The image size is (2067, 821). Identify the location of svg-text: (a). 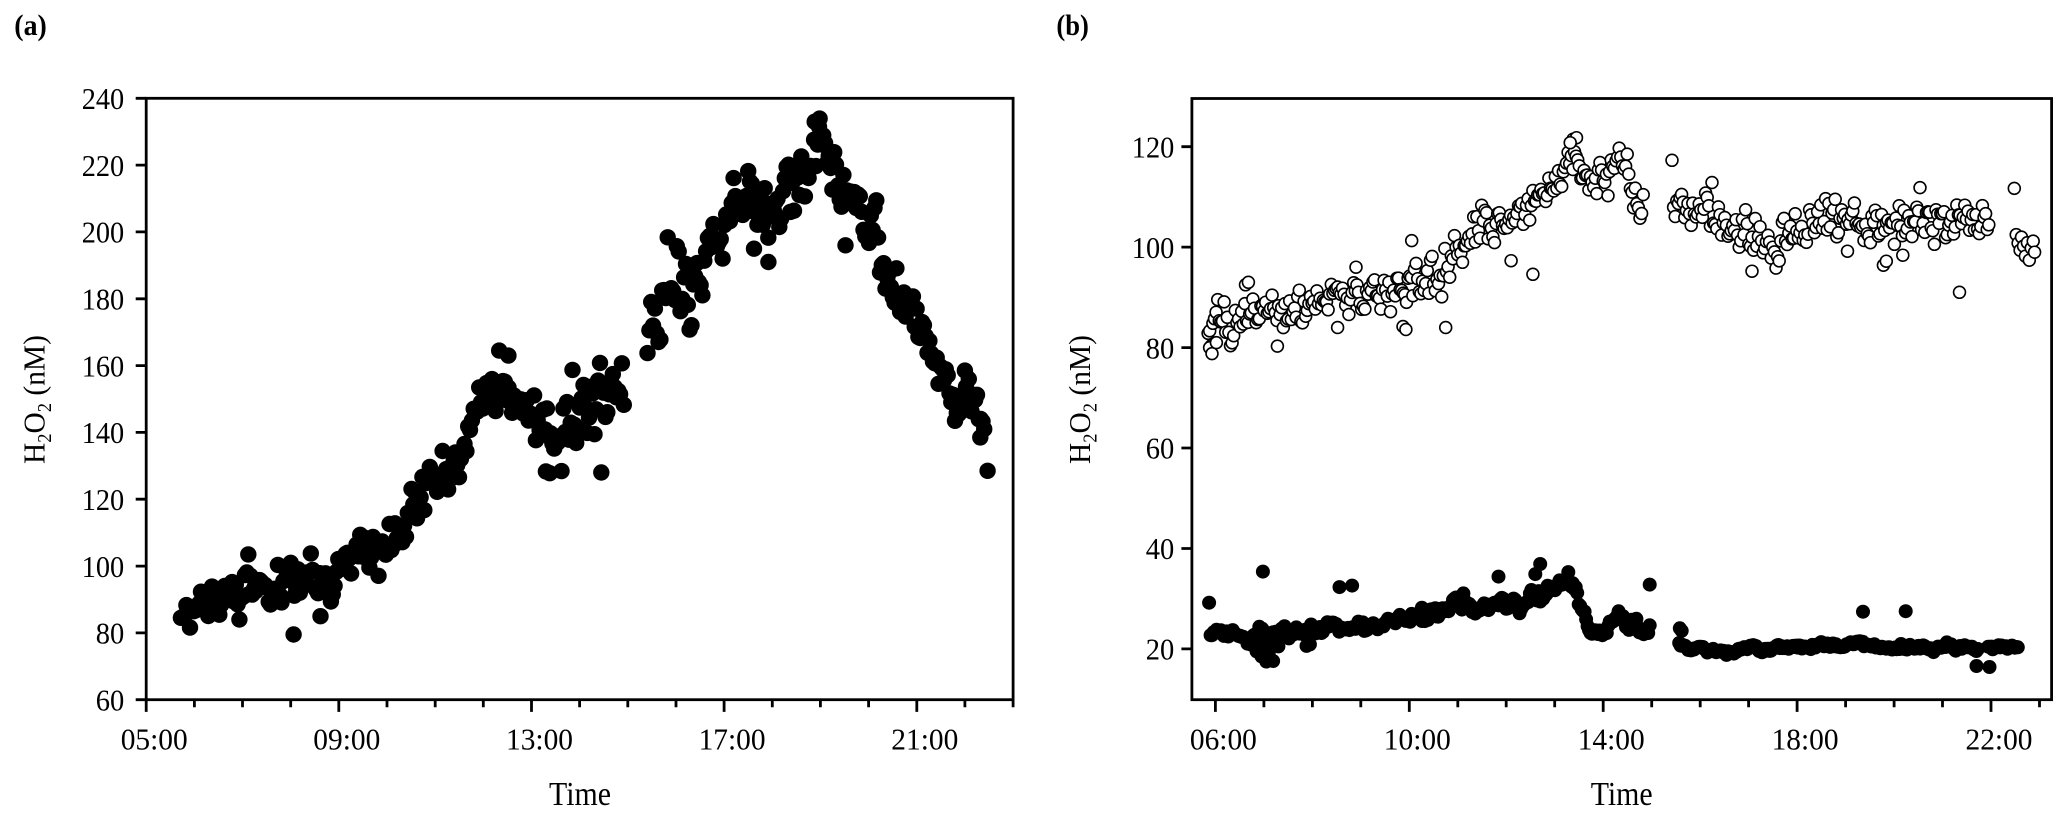
(30, 25).